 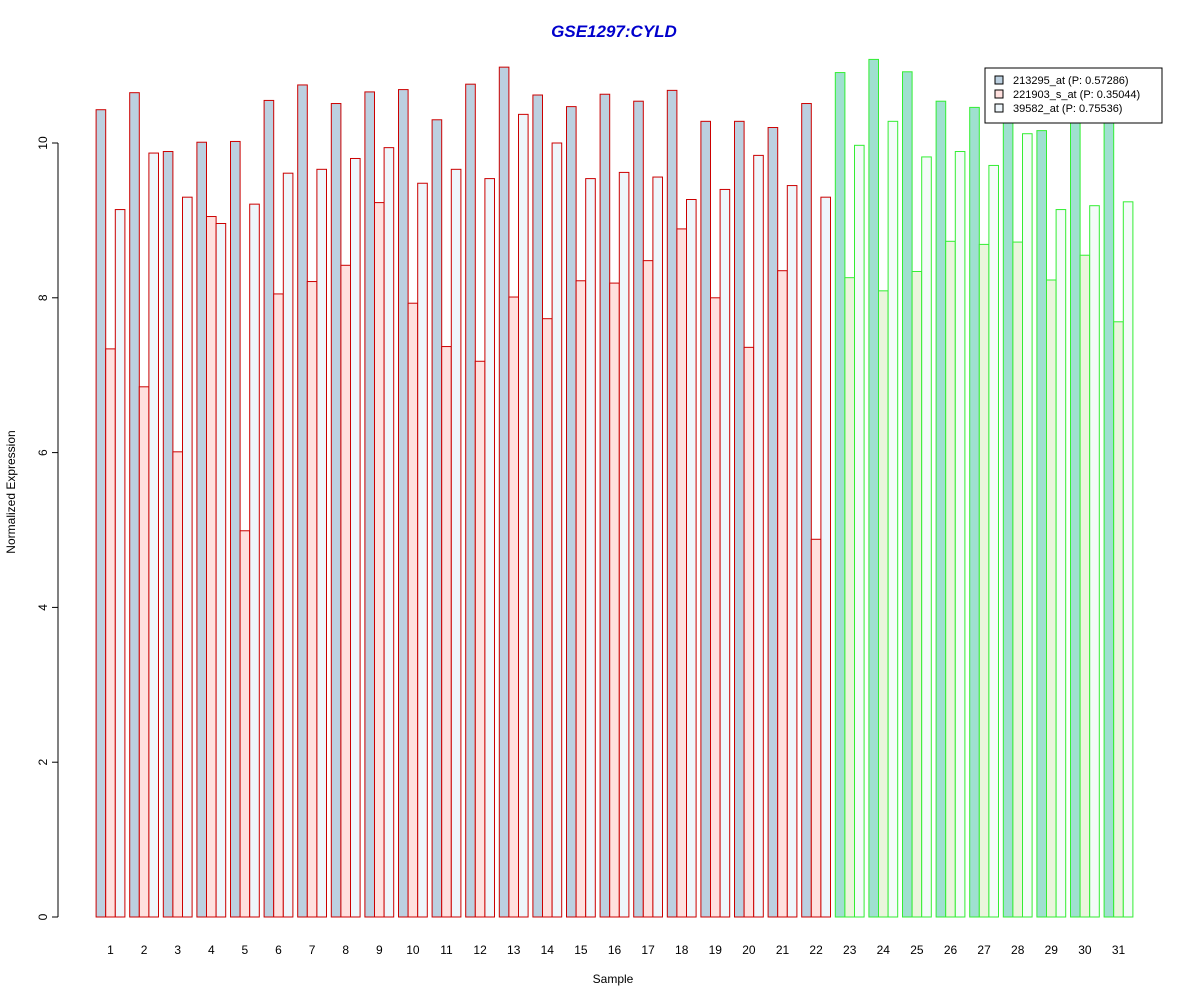 I want to click on legend-label-3: 39582_at (P: 0.75536), so click(x=1067, y=109).